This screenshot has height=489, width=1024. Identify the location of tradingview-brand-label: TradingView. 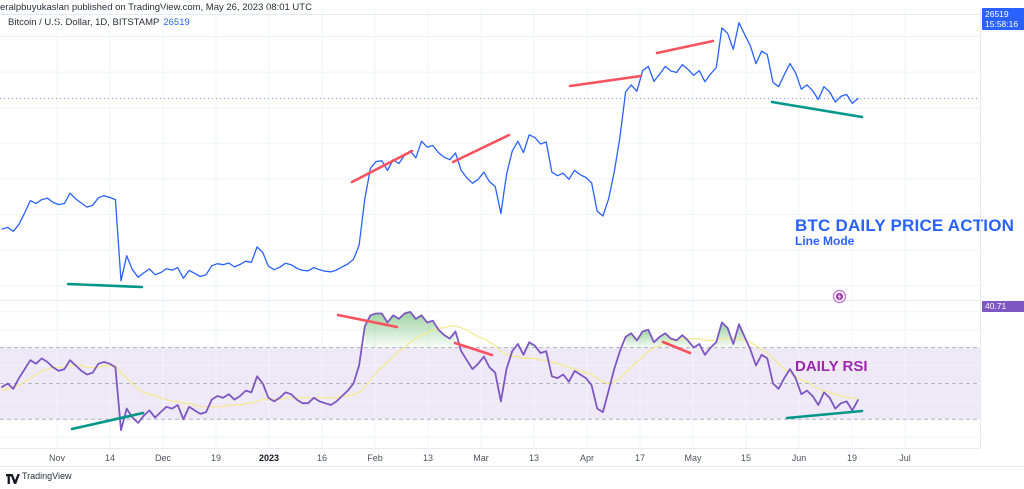
(47, 476).